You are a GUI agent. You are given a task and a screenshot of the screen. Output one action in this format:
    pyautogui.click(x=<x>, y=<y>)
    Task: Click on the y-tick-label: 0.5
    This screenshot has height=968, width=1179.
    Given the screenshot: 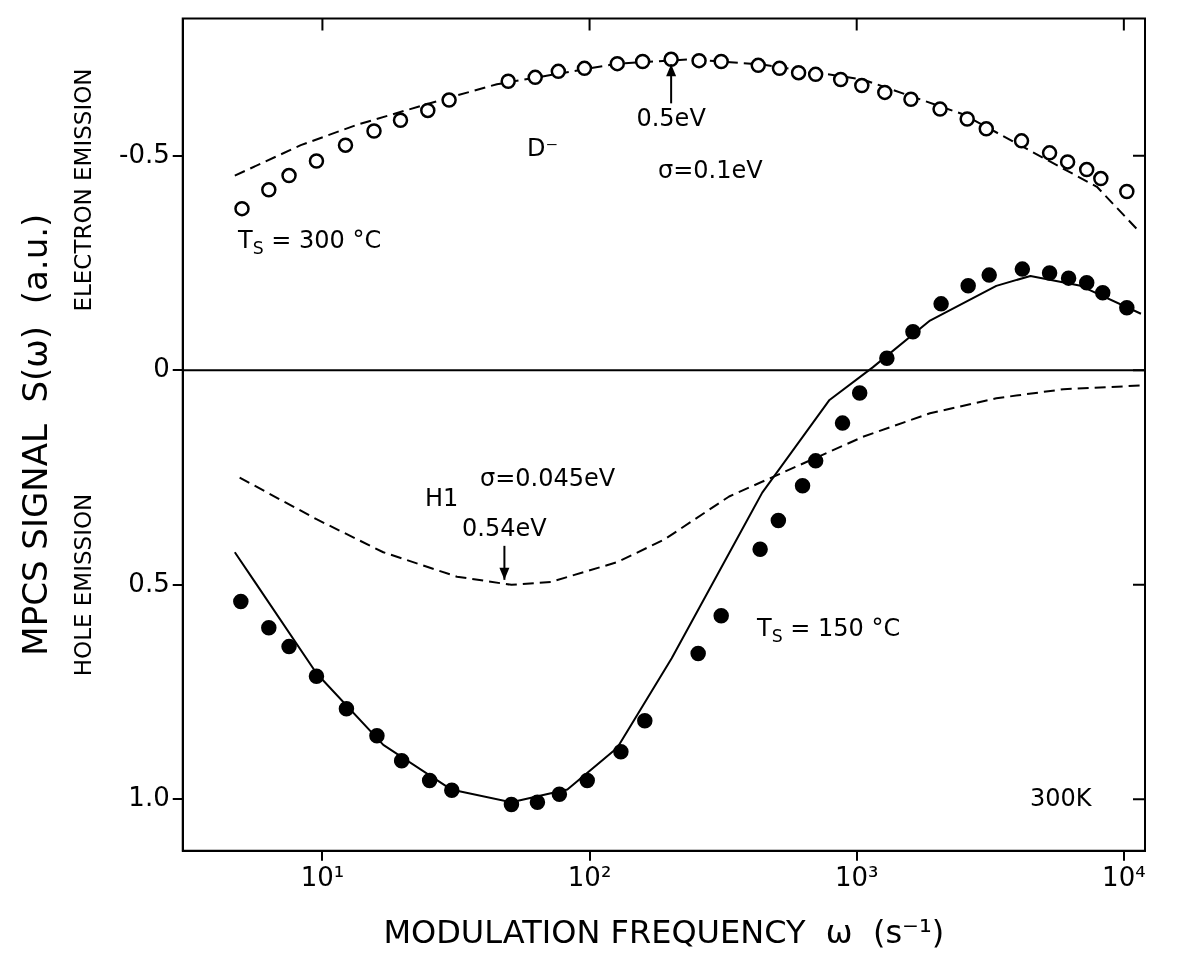 What is the action you would take?
    pyautogui.click(x=149, y=582)
    